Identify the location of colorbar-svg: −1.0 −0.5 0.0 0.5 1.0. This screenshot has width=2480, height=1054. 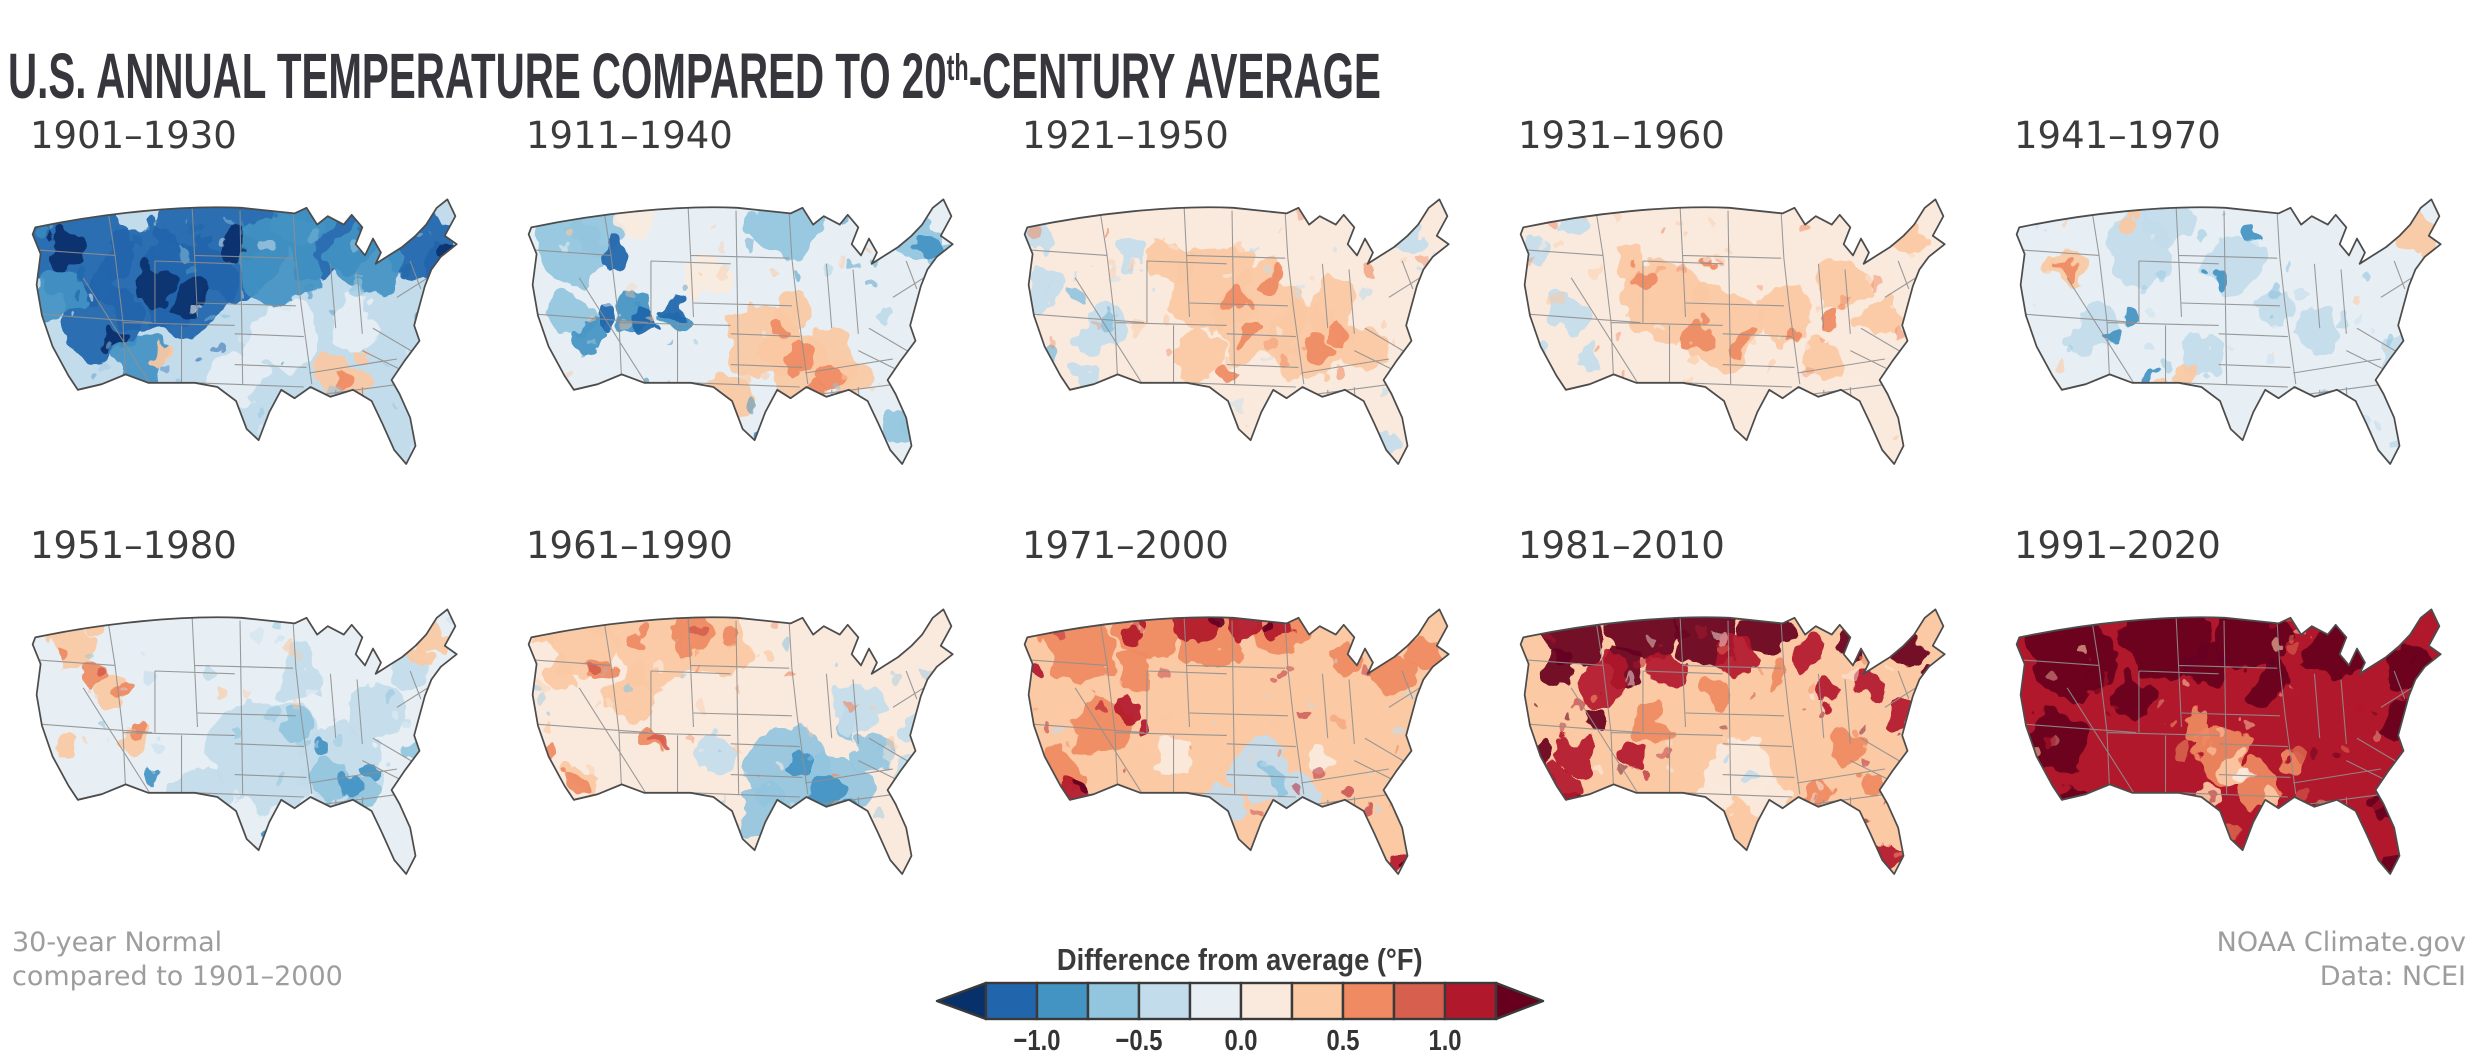
(1240, 1017).